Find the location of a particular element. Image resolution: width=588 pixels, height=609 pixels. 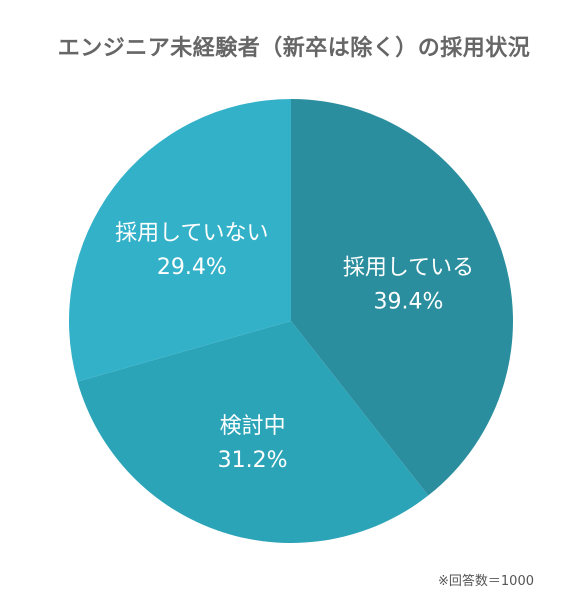

slice-value-3: 29.4% is located at coordinates (192, 267).